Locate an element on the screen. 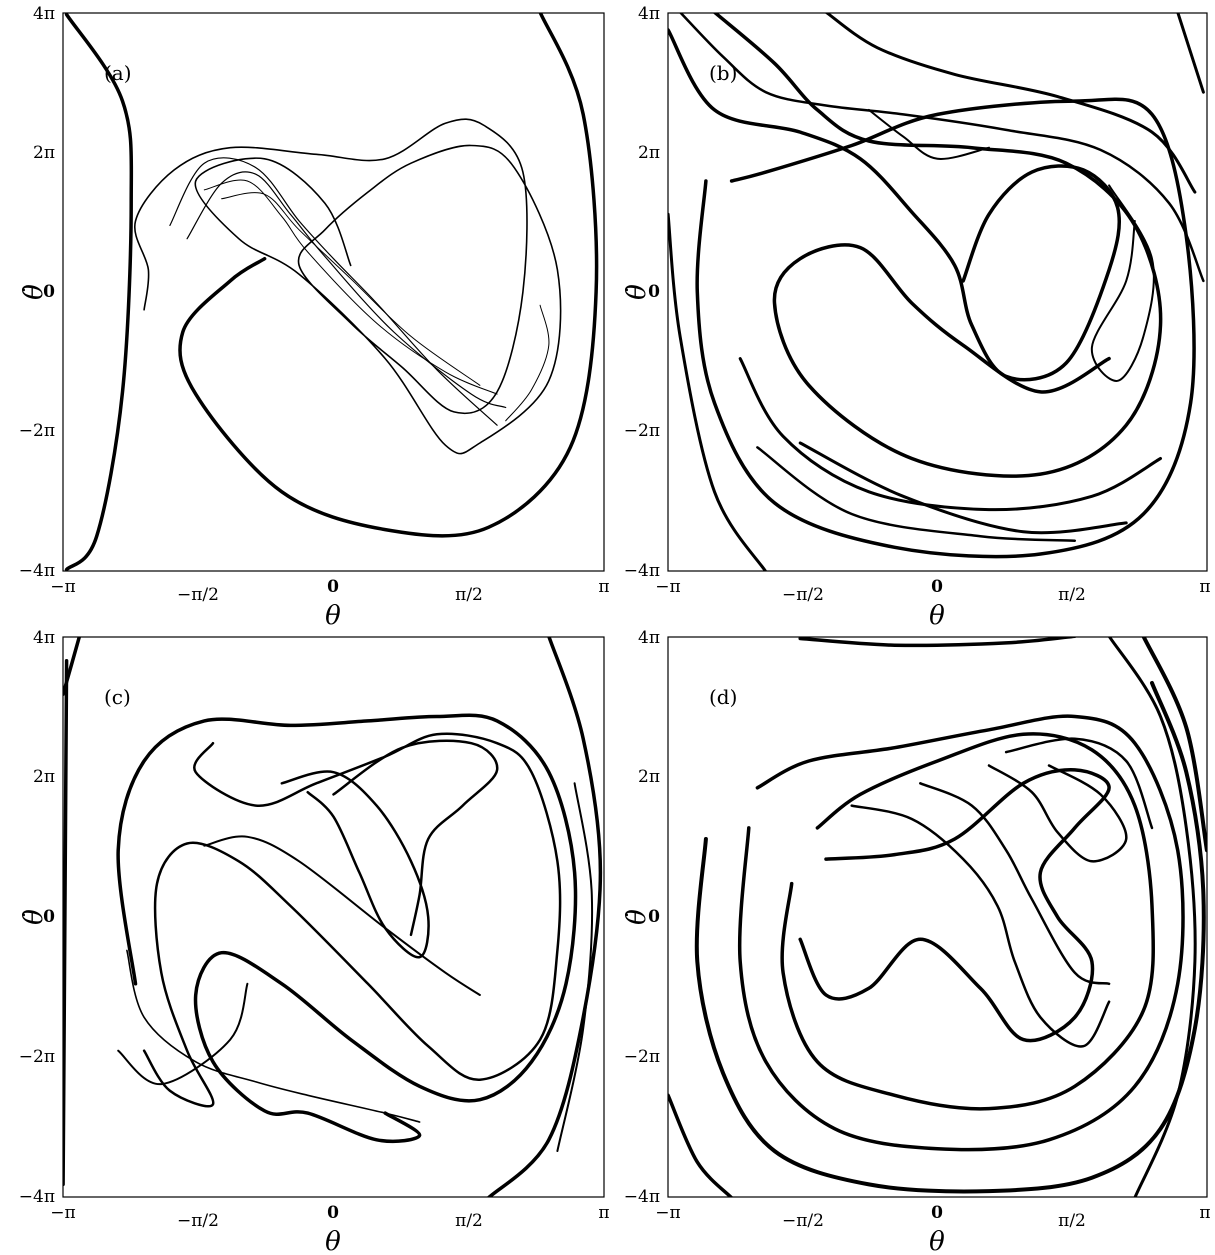  panel-c-xtick-4: π is located at coordinates (603, 1213).